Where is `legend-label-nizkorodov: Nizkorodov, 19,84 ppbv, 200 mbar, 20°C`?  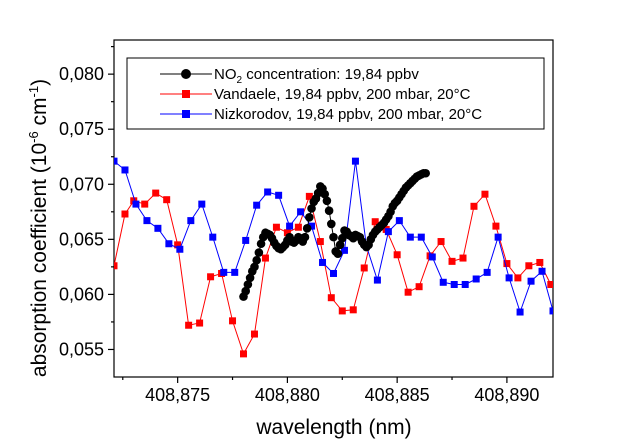 legend-label-nizkorodov: Nizkorodov, 19,84 ppbv, 200 mbar, 20°C is located at coordinates (348, 114).